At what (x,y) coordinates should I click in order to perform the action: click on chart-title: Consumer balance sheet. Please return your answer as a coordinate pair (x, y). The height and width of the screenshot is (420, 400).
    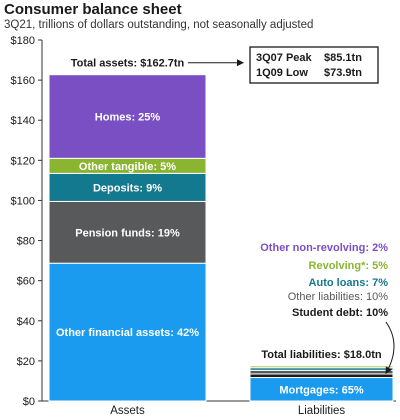
    Looking at the image, I should click on (93, 9).